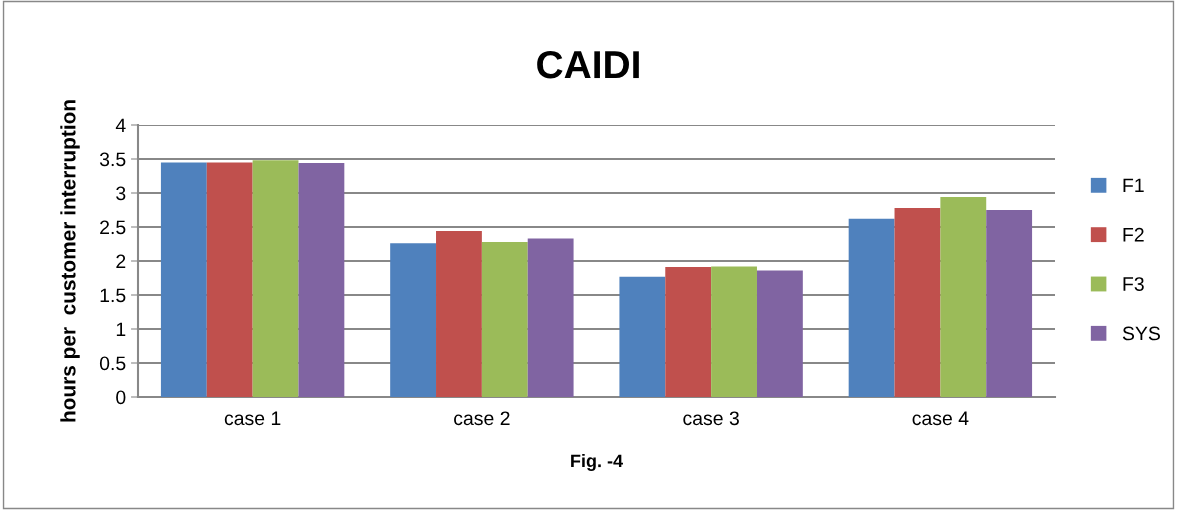 The height and width of the screenshot is (510, 1177). I want to click on y-tick-label: 3.5, so click(112, 159).